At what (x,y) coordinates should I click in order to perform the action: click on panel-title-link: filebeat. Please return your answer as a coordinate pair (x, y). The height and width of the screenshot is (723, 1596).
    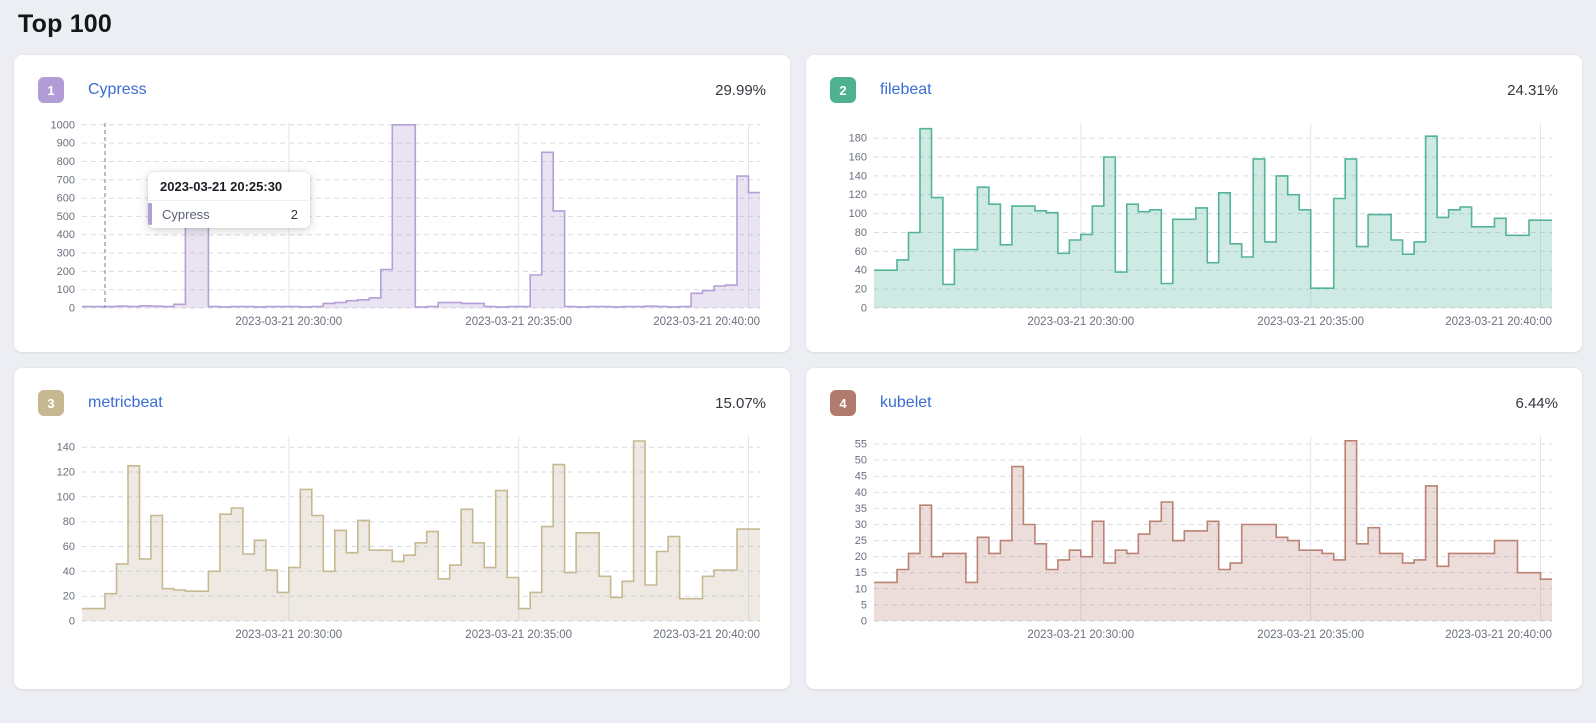
    Looking at the image, I should click on (906, 89).